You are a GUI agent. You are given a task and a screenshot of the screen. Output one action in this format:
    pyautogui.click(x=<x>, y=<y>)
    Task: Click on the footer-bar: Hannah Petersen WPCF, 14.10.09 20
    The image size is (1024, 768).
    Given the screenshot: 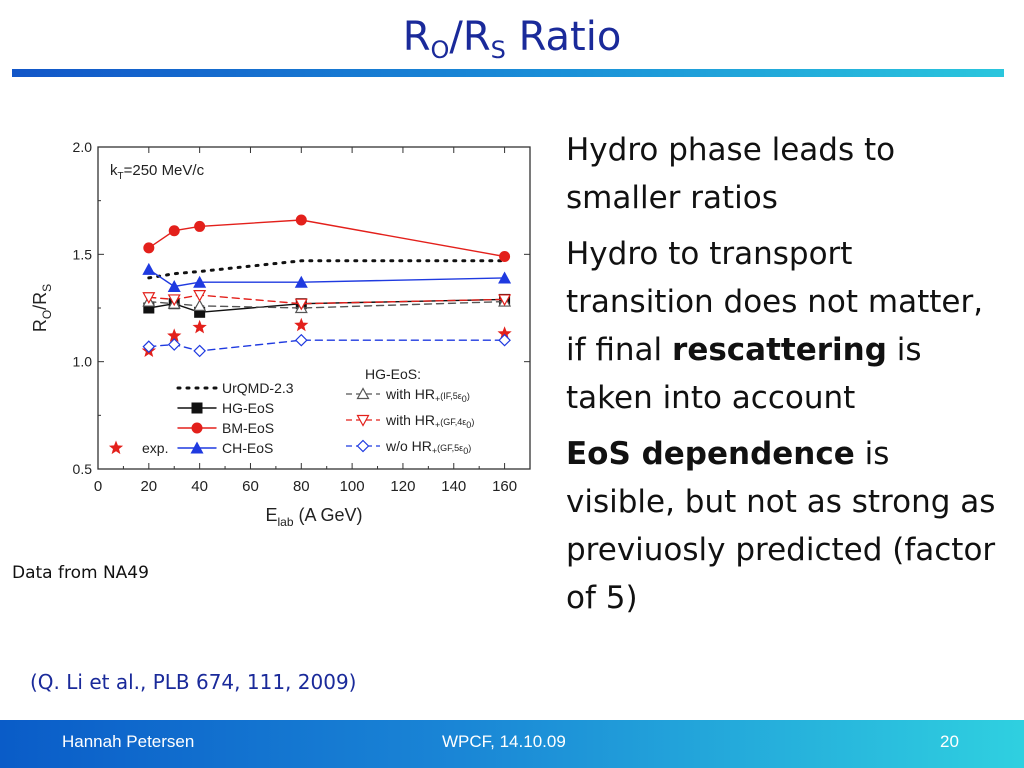 What is the action you would take?
    pyautogui.click(x=512, y=744)
    